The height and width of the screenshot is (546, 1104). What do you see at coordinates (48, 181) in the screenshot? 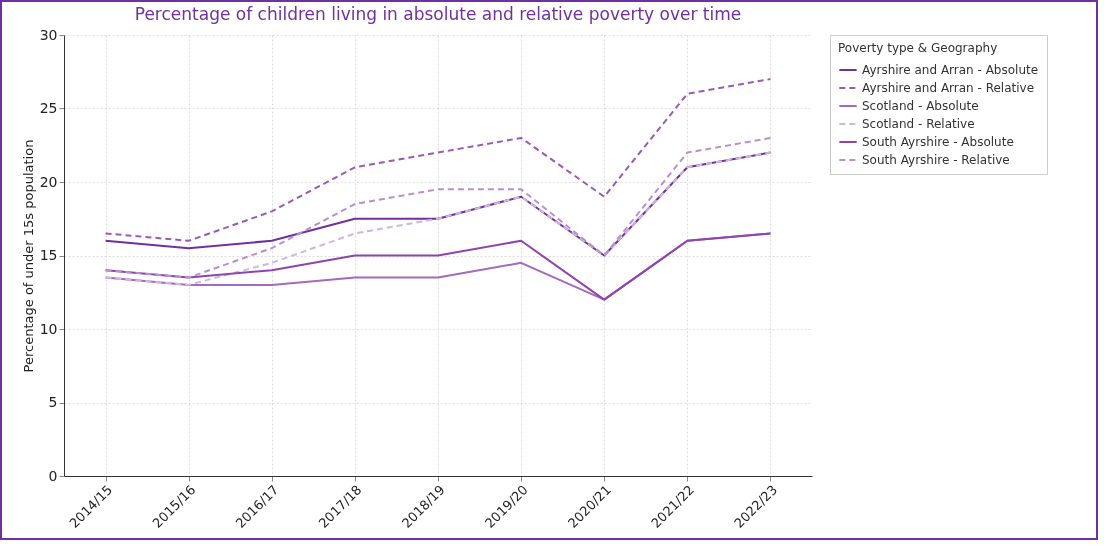
I see `y-tick-label: 20` at bounding box center [48, 181].